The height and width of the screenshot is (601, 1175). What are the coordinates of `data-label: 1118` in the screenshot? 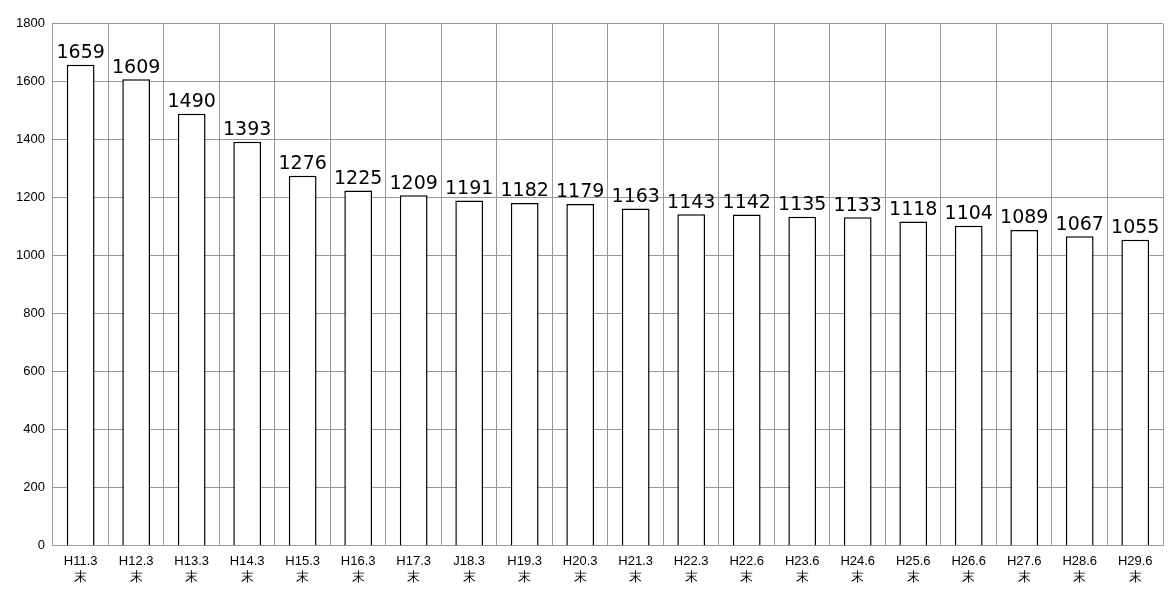 It's located at (913, 208).